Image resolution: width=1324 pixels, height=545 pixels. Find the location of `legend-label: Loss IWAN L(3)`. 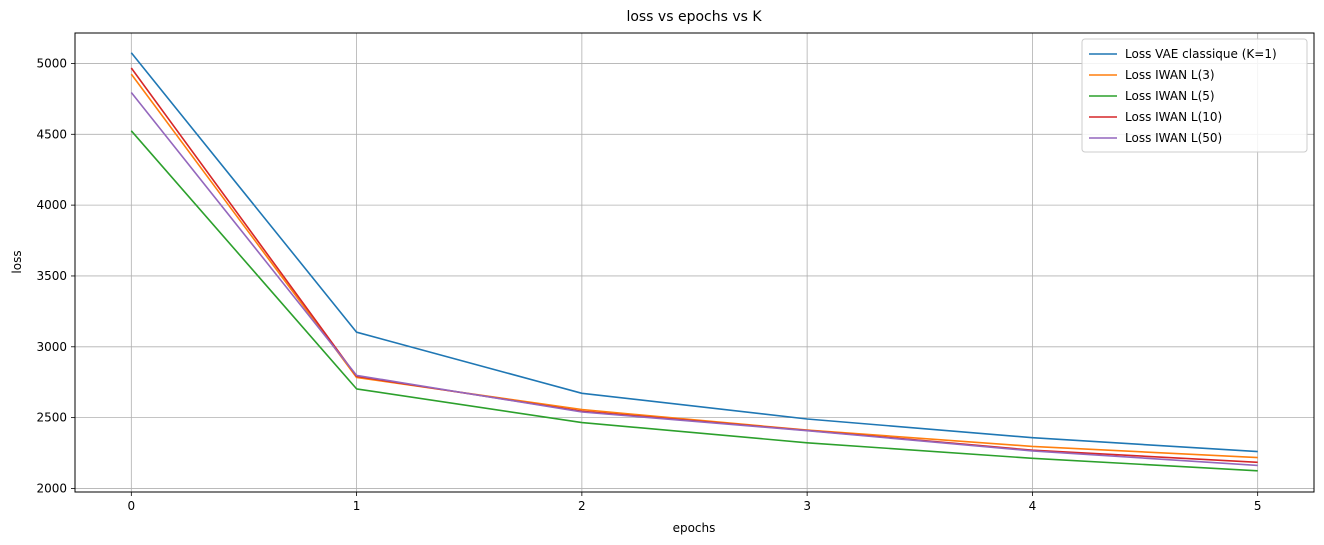

legend-label: Loss IWAN L(3) is located at coordinates (1170, 75).